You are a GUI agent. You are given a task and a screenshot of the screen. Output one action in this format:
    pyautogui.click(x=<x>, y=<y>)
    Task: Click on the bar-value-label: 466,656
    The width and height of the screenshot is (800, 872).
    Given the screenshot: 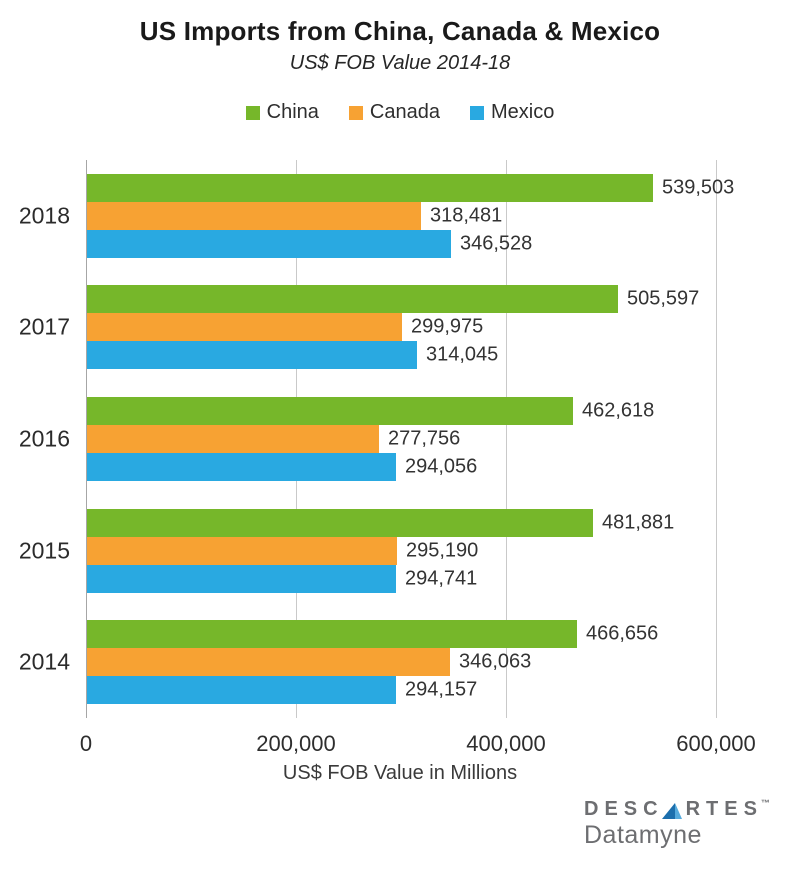 What is the action you would take?
    pyautogui.click(x=622, y=633)
    